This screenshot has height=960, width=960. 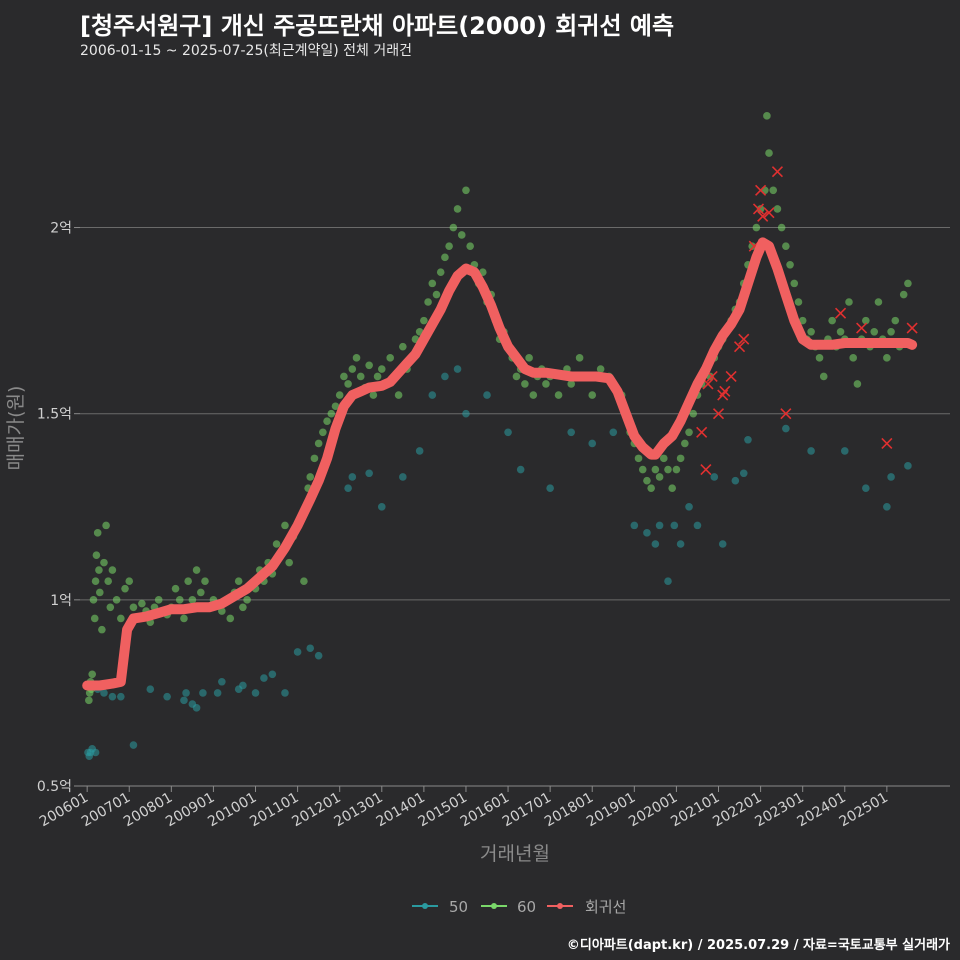 What do you see at coordinates (54, 415) in the screenshot?
I see `y-tick-label: 1.5억` at bounding box center [54, 415].